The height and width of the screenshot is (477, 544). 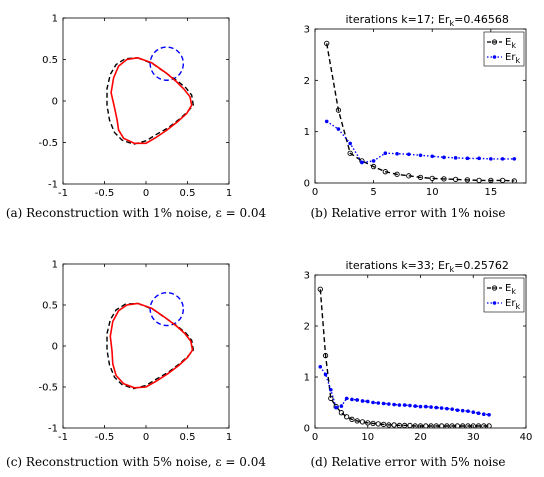 I want to click on true-boundary-curve, so click(x=150, y=101).